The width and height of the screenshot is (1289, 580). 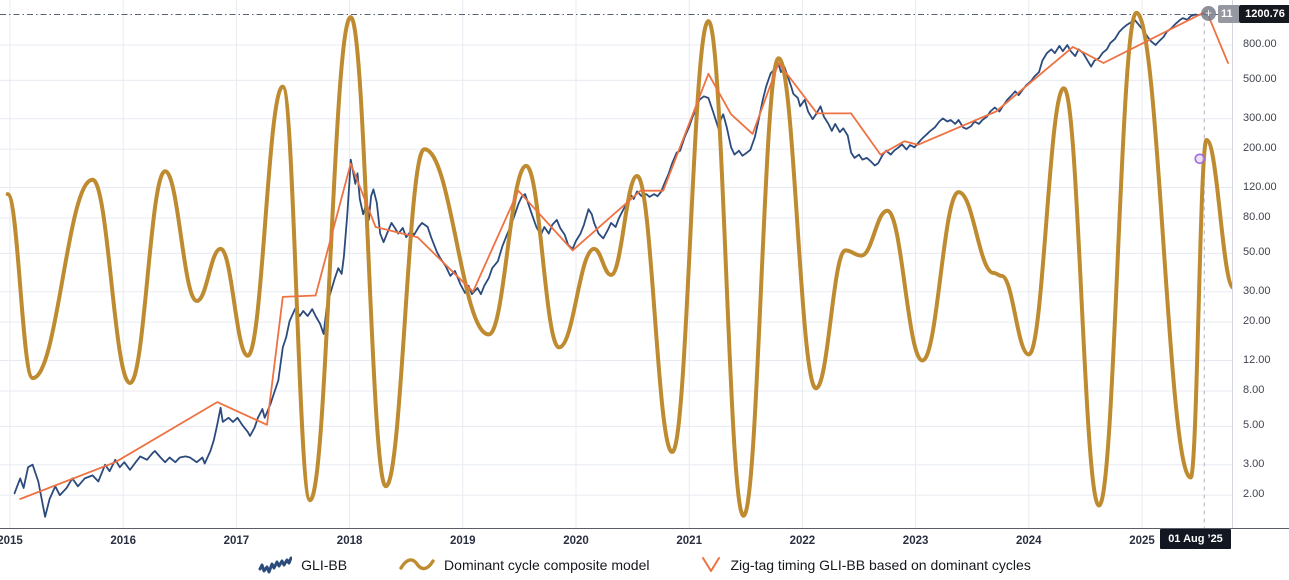 I want to click on price-axis-label: 12.00, so click(x=1257, y=359).